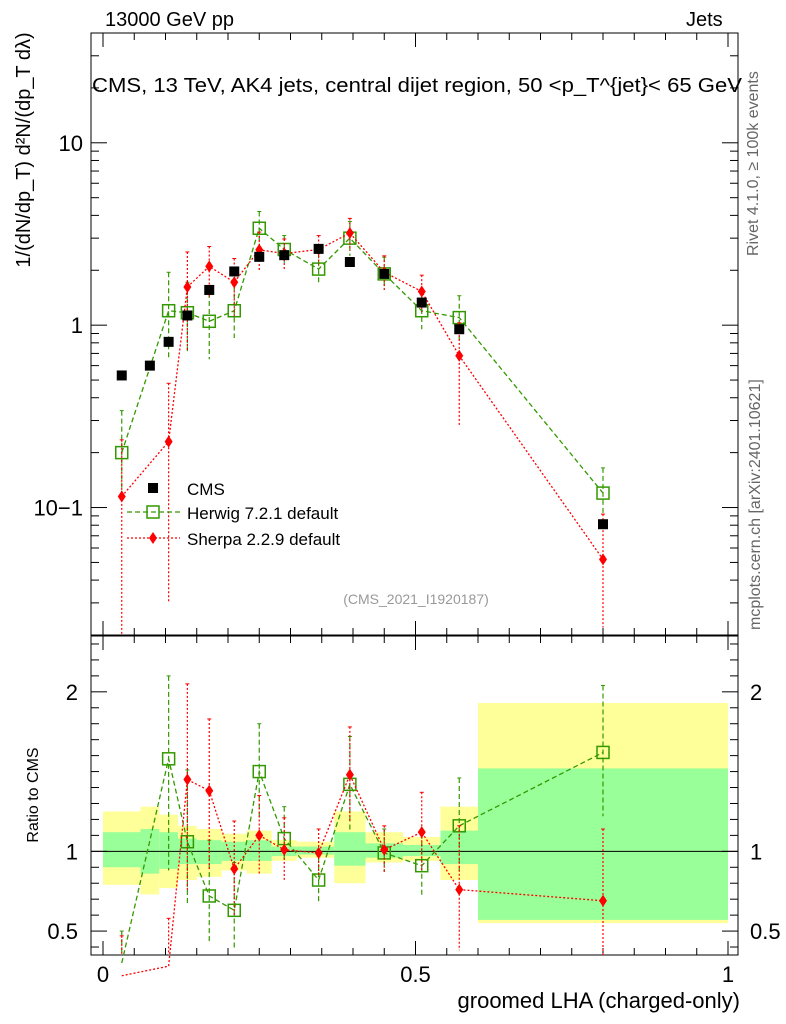 Image resolution: width=786 pixels, height=1024 pixels. Describe the element at coordinates (753, 163) in the screenshot. I see `rivet-version-label: Rivet 4.1.0, ≥ 100k events` at that location.